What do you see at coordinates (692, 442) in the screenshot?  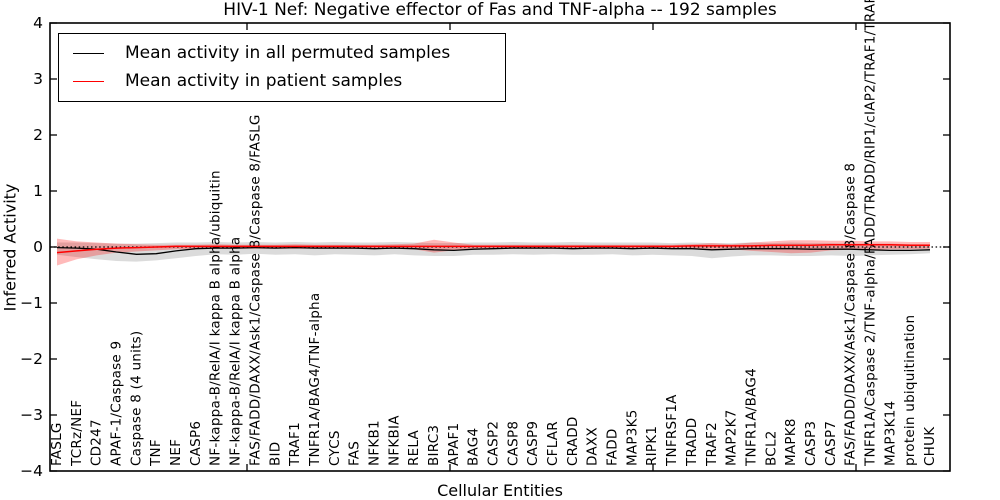 I see `x-tick-label: TRADD` at bounding box center [692, 442].